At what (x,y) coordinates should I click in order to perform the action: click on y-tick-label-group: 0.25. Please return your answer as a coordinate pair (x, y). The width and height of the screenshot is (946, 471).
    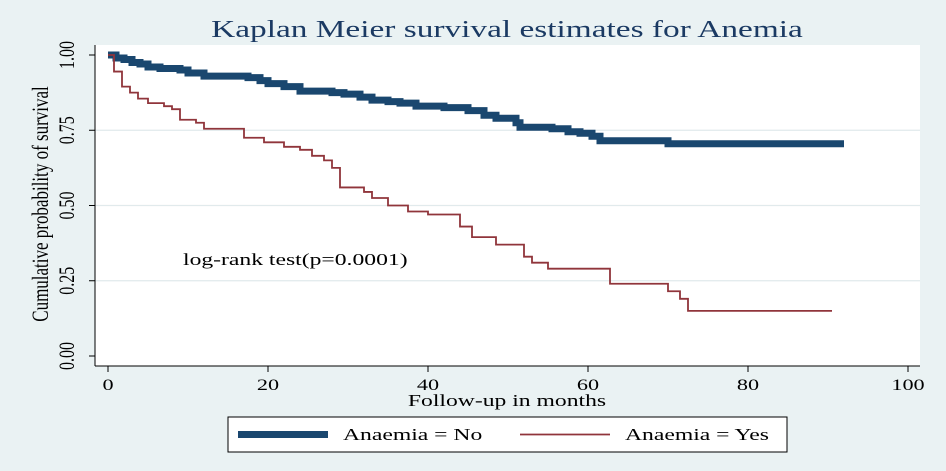
    Looking at the image, I should click on (68, 281).